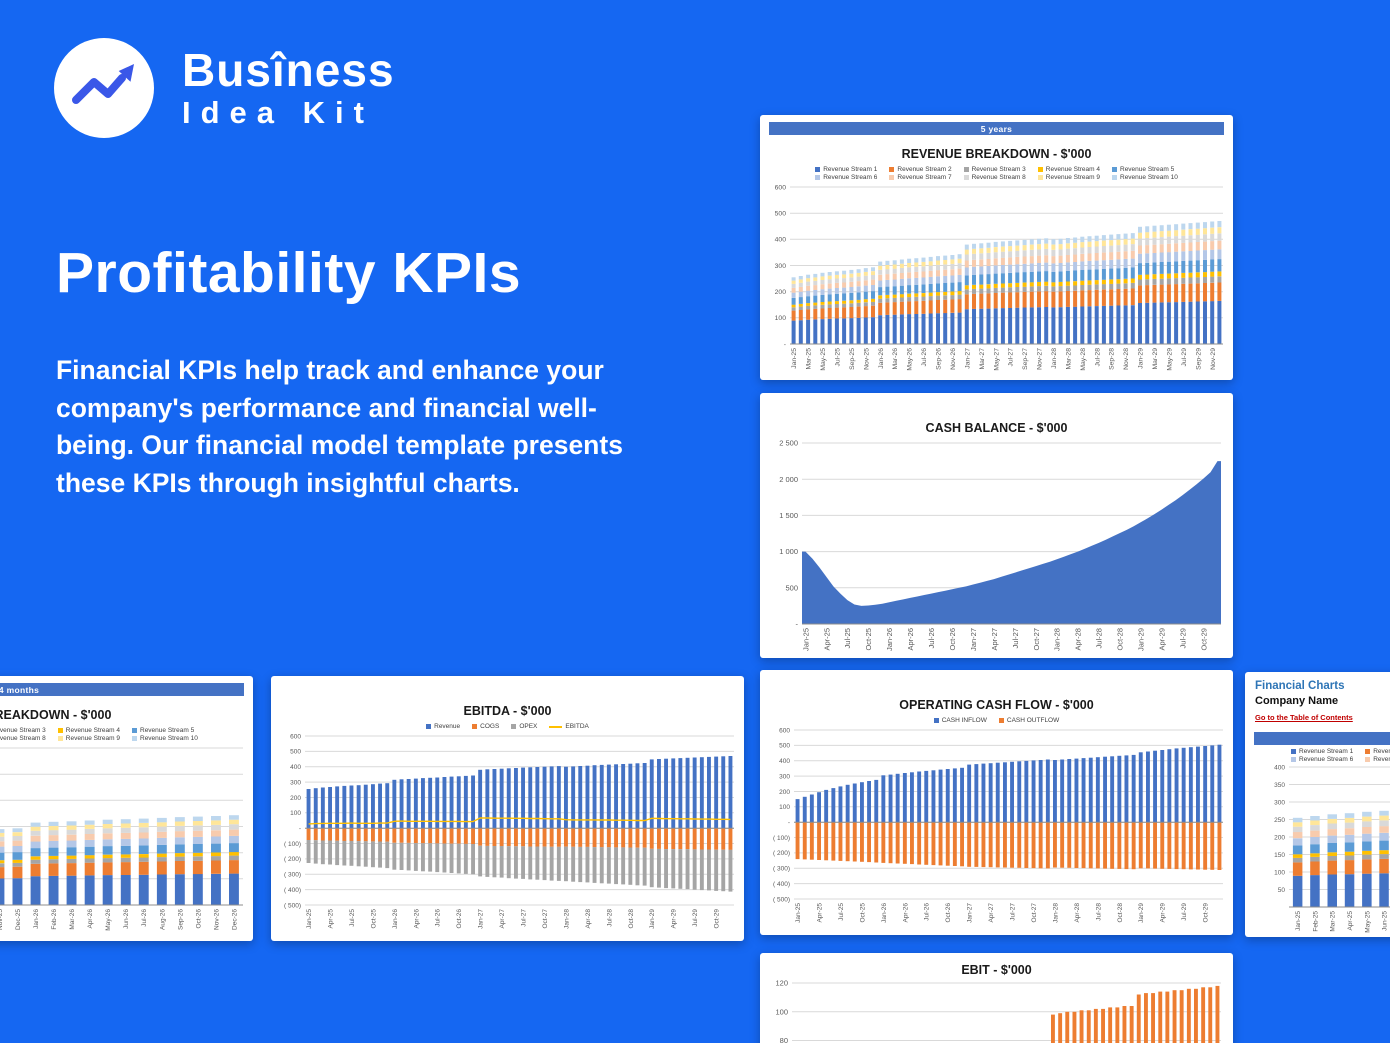  I want to click on svg-text: Sep-25, so click(852, 359).